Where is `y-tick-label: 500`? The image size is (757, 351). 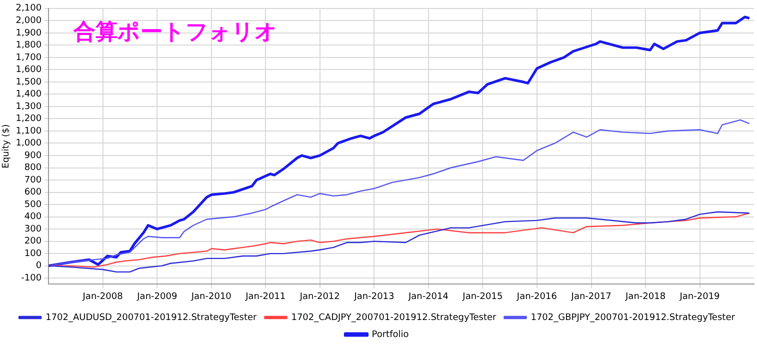
y-tick-label: 500 is located at coordinates (33, 205).